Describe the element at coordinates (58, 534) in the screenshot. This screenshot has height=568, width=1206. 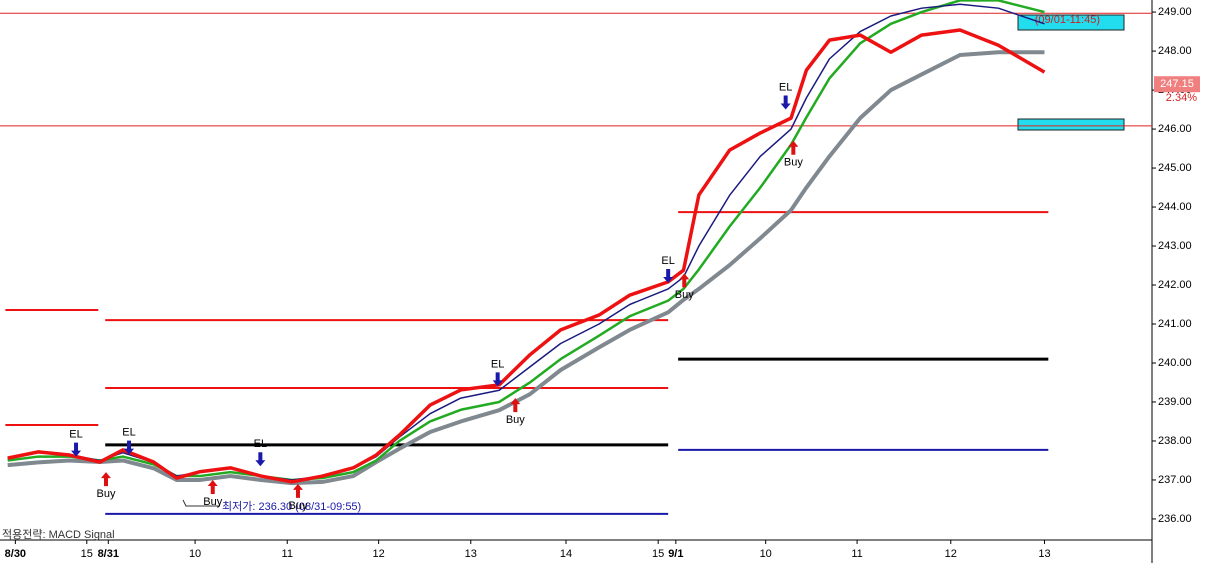
I see `strategy-label: 적용전략: MACD Signal` at that location.